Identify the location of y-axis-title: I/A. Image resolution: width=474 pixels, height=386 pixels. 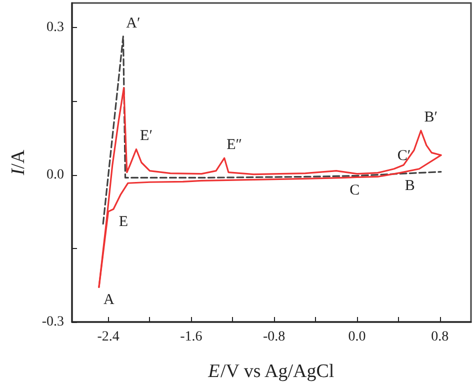
(18, 163).